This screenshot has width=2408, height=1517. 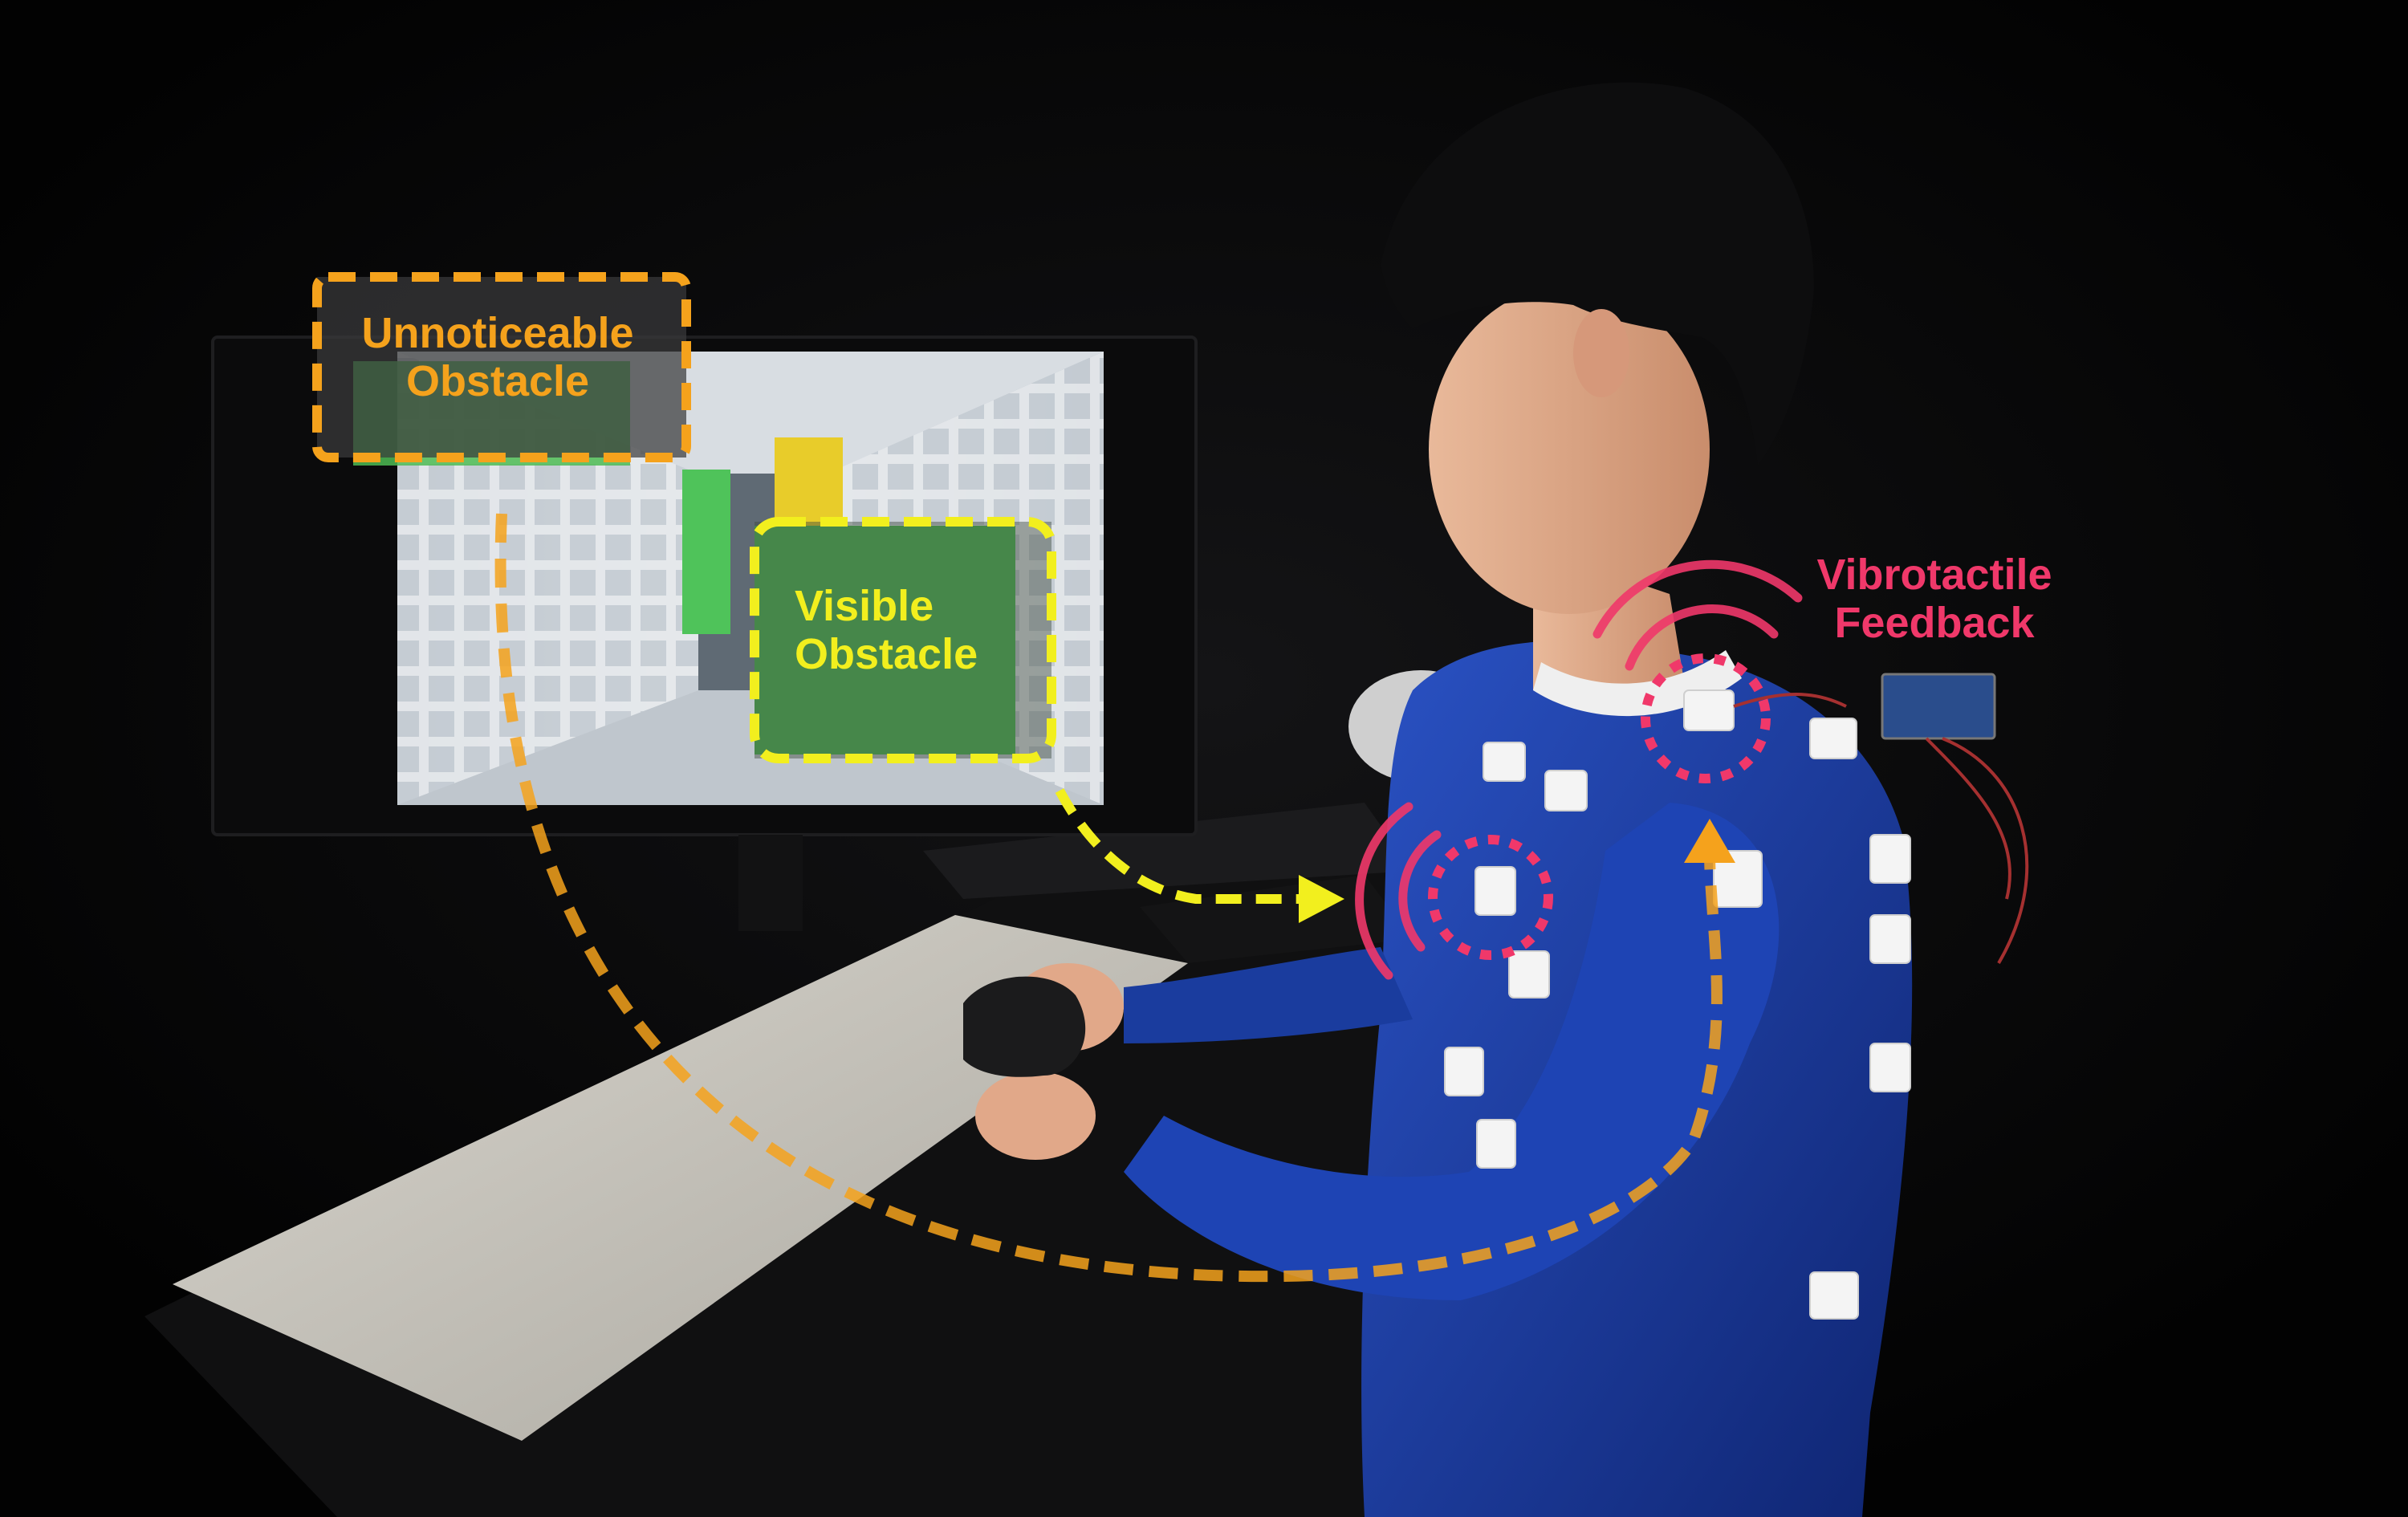 What do you see at coordinates (1569, 449) in the screenshot?
I see `person-face` at bounding box center [1569, 449].